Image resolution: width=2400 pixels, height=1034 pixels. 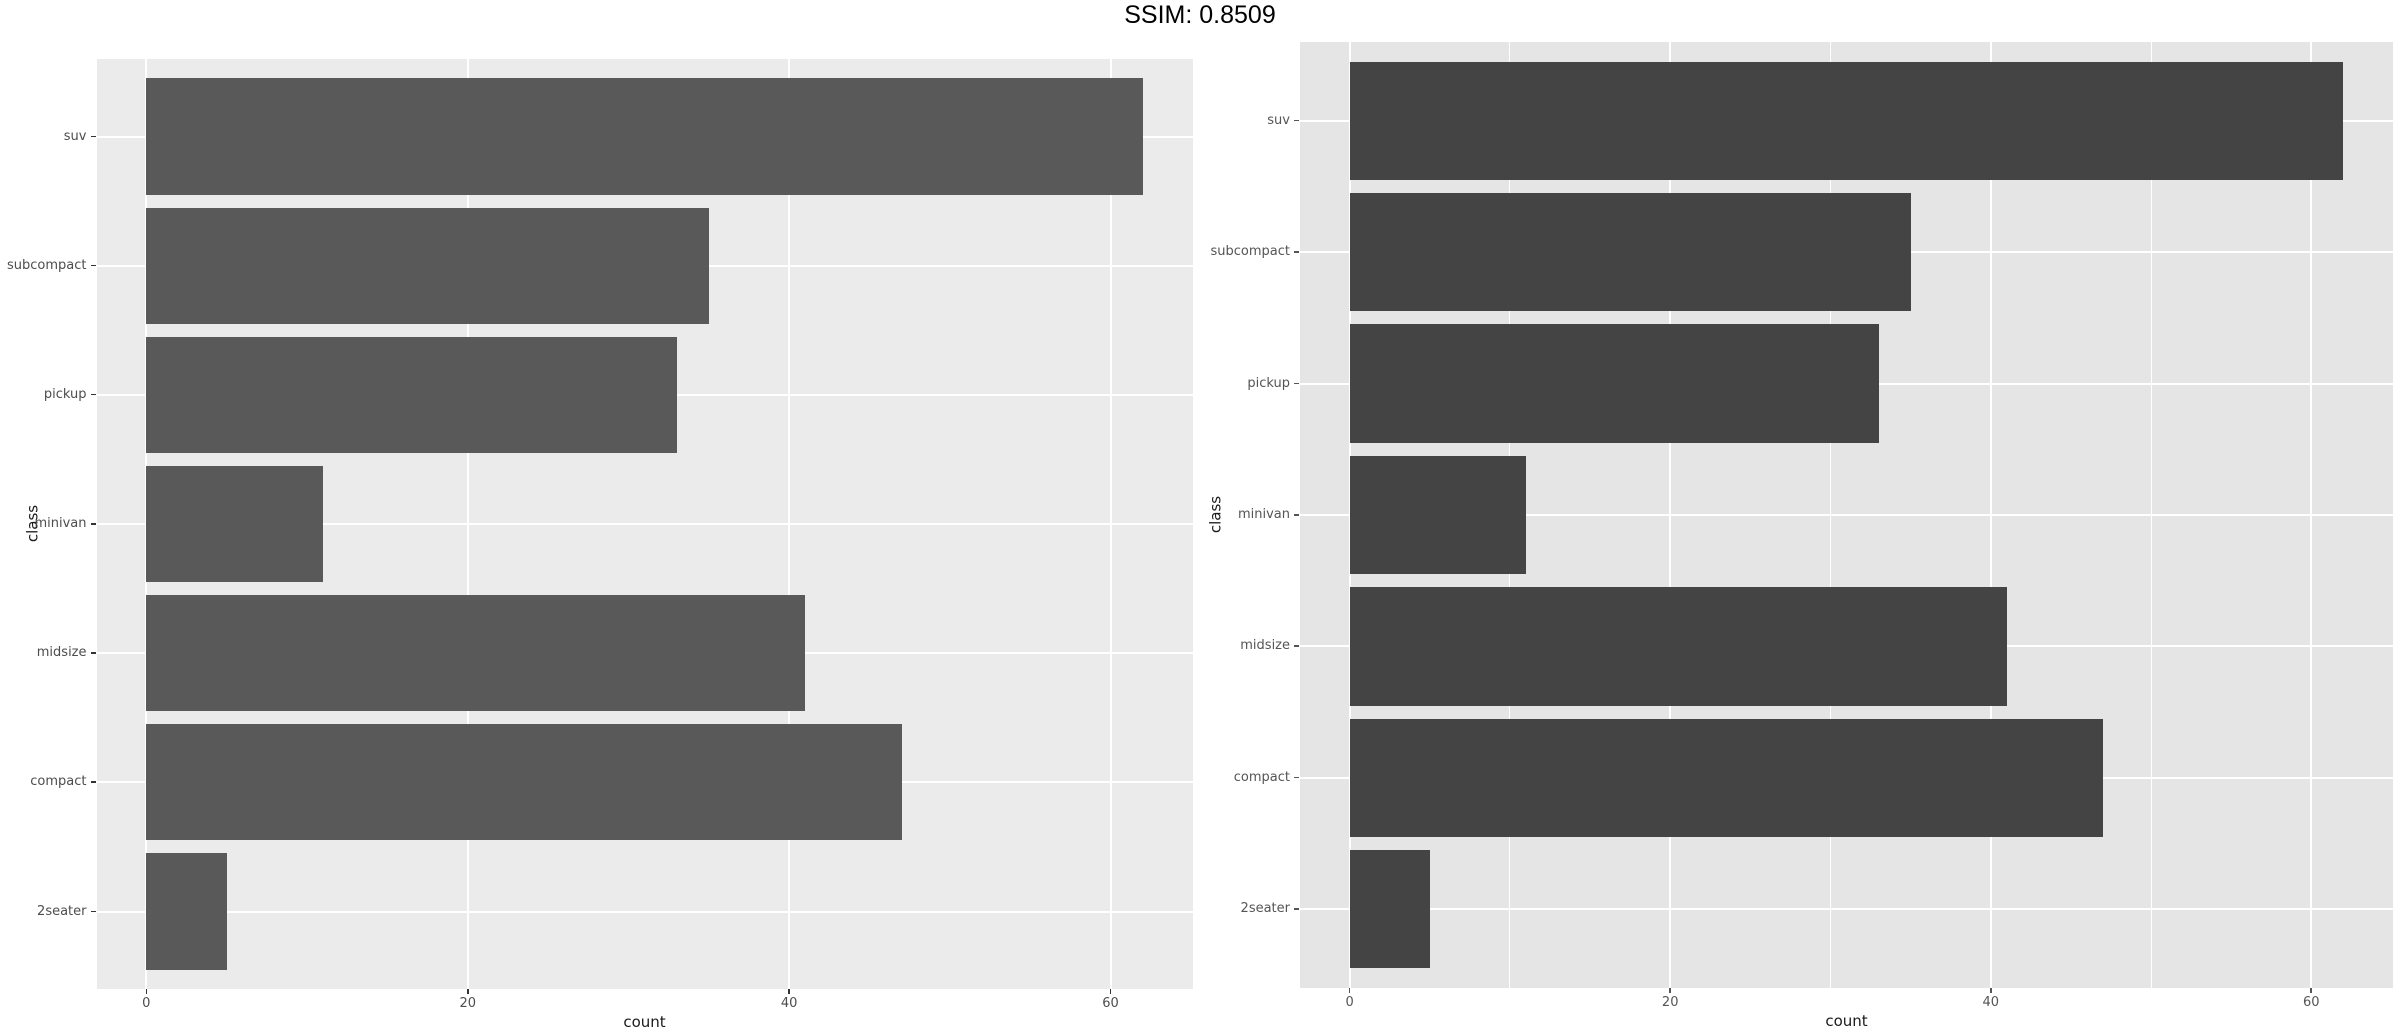 What do you see at coordinates (789, 1003) in the screenshot?
I see `chart-left-xtick-label-40: 40` at bounding box center [789, 1003].